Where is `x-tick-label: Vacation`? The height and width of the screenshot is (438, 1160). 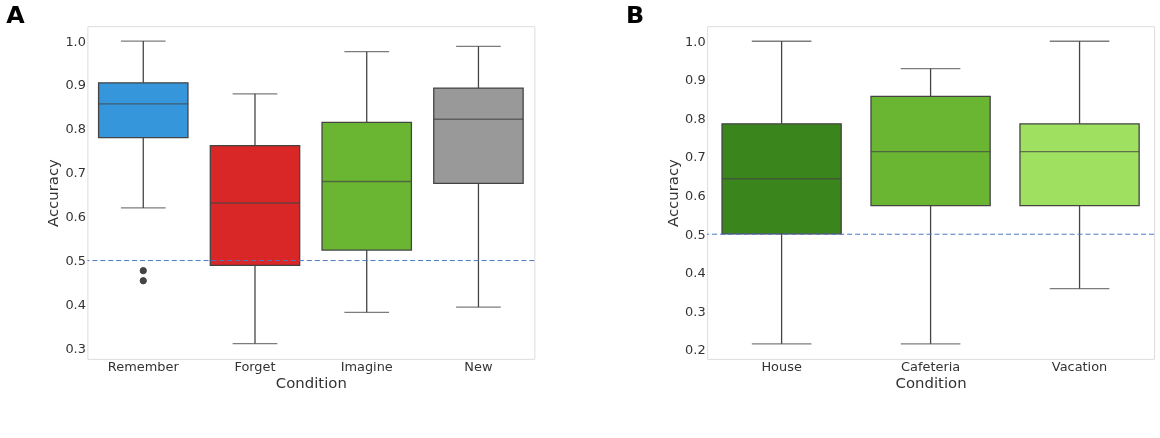
x-tick-label: Vacation is located at coordinates (1079, 367).